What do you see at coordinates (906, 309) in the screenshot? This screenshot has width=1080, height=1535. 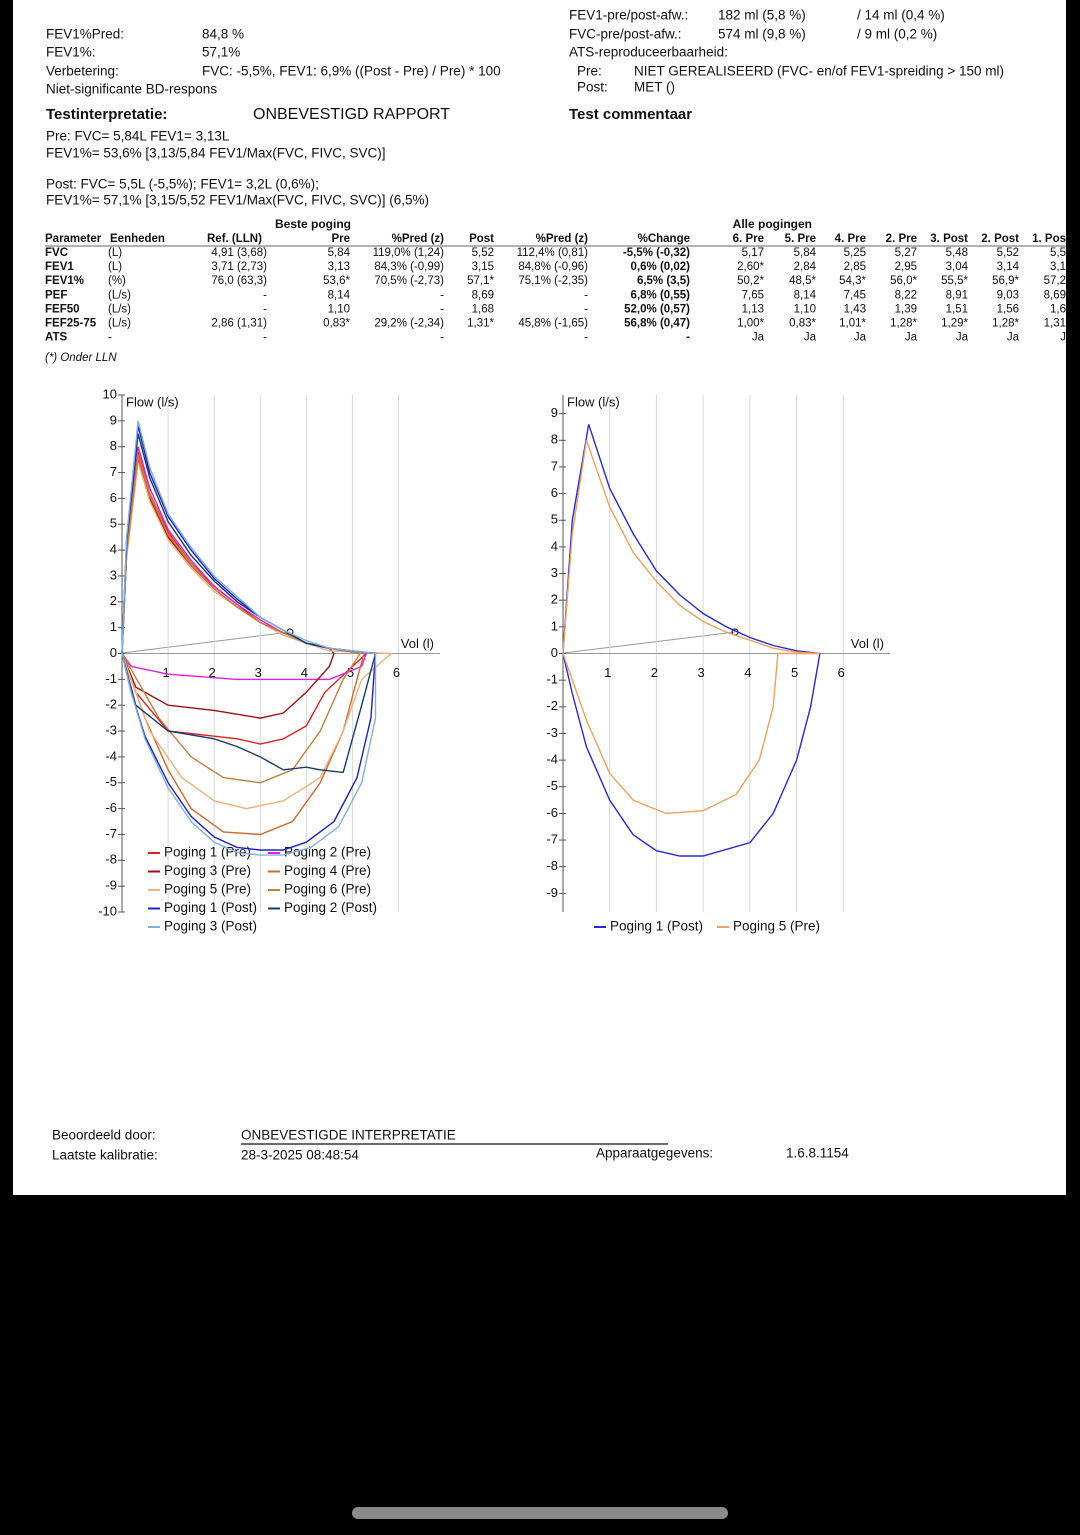 I see `table-cell: 1,39` at bounding box center [906, 309].